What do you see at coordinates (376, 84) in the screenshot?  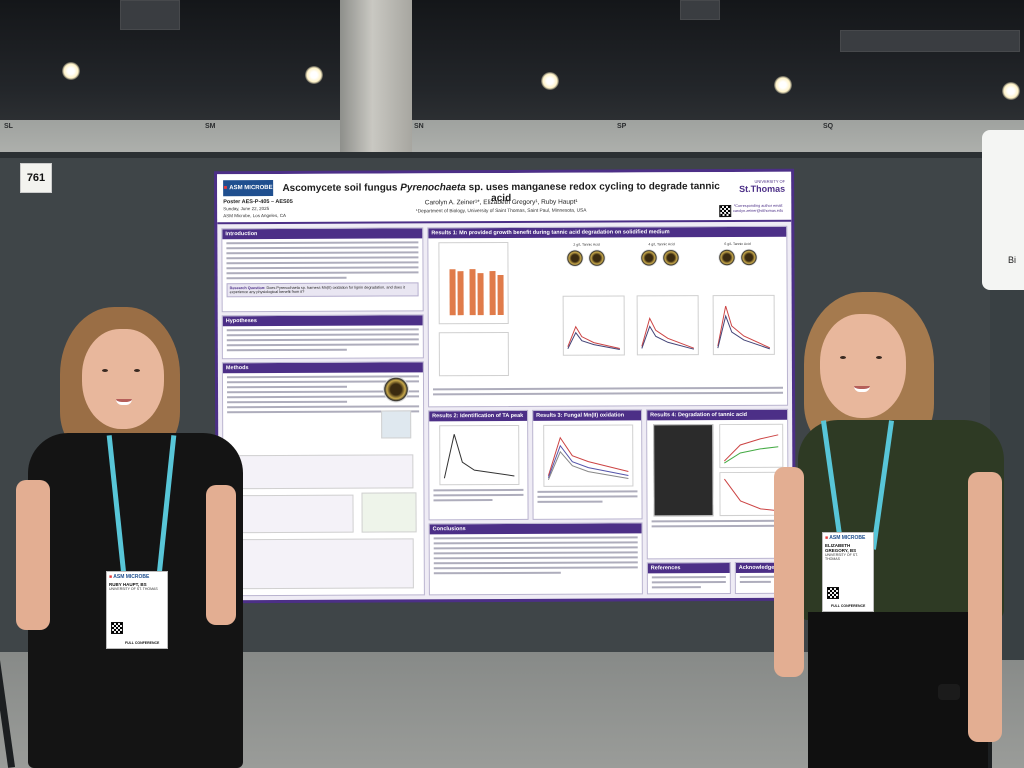 I see `concrete-column` at bounding box center [376, 84].